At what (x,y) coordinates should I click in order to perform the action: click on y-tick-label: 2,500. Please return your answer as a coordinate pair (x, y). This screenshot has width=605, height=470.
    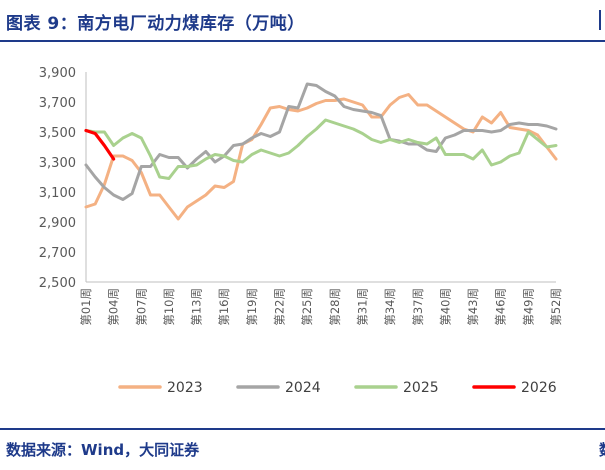
    Looking at the image, I should click on (57, 283).